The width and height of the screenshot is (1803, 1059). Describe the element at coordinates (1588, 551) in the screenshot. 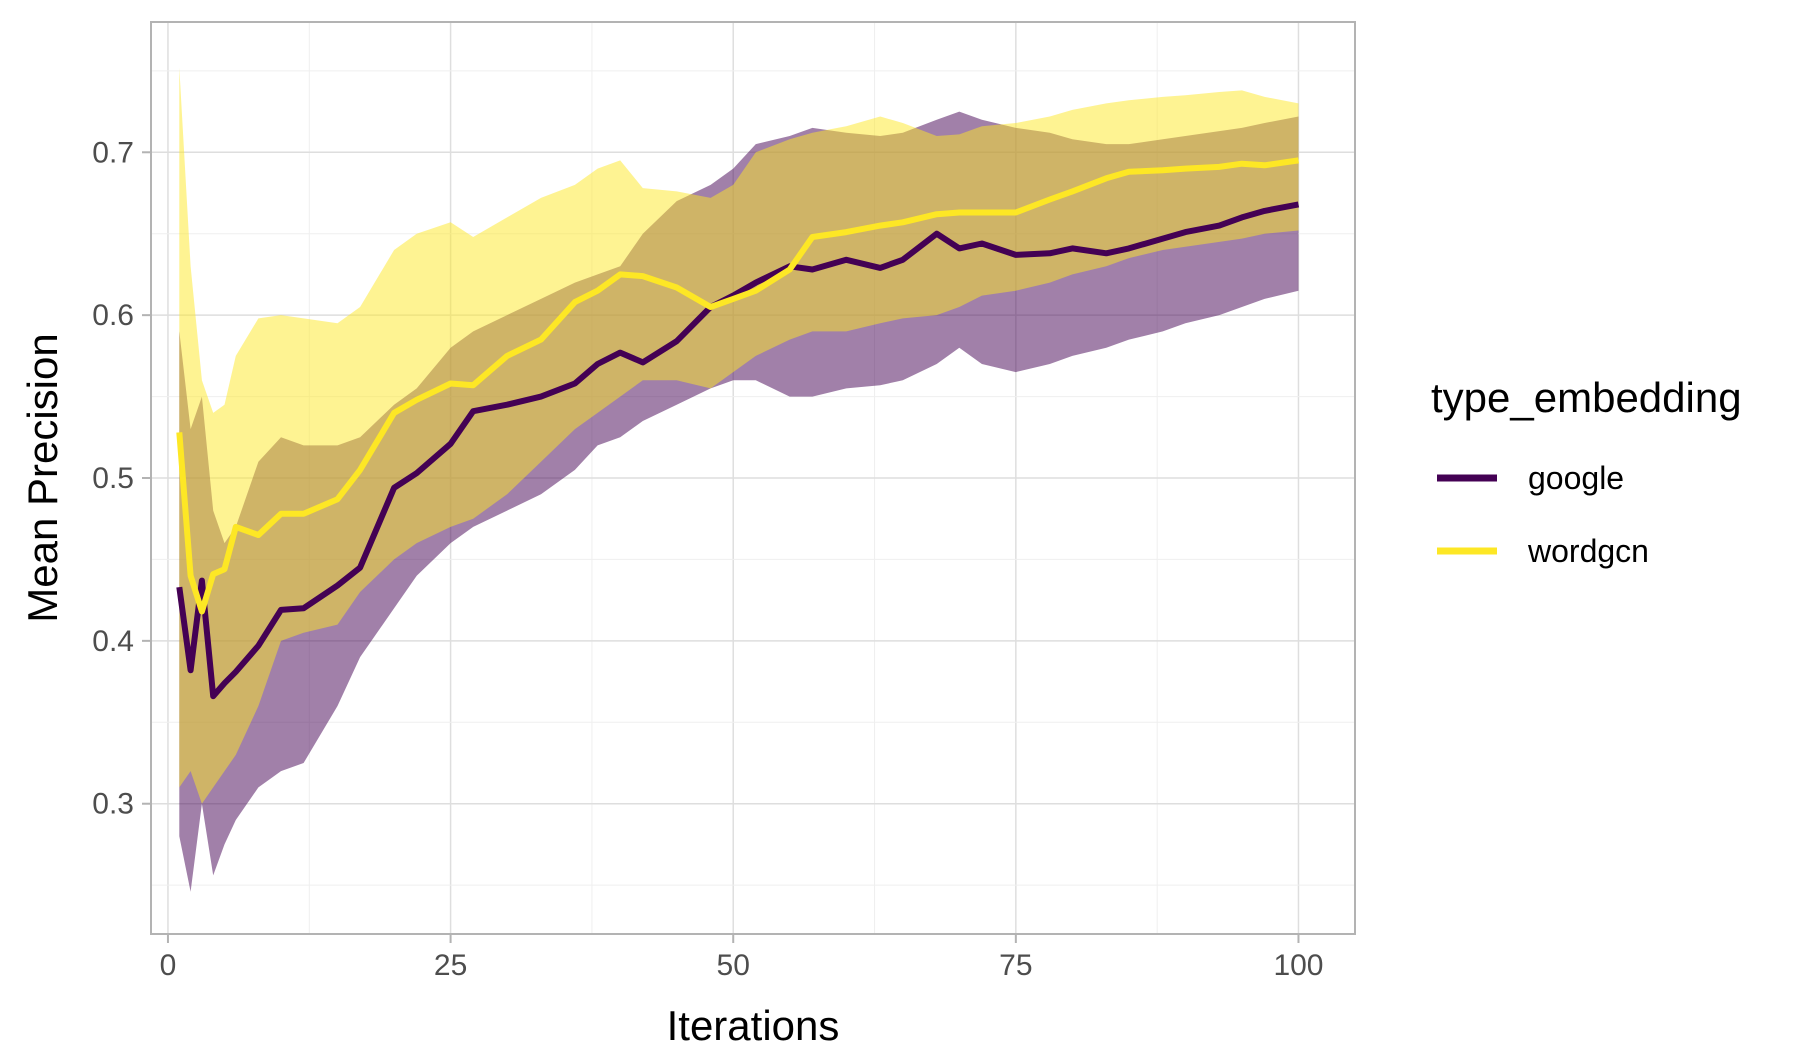

I see `legend-label-wordgcn: wordgcn` at that location.